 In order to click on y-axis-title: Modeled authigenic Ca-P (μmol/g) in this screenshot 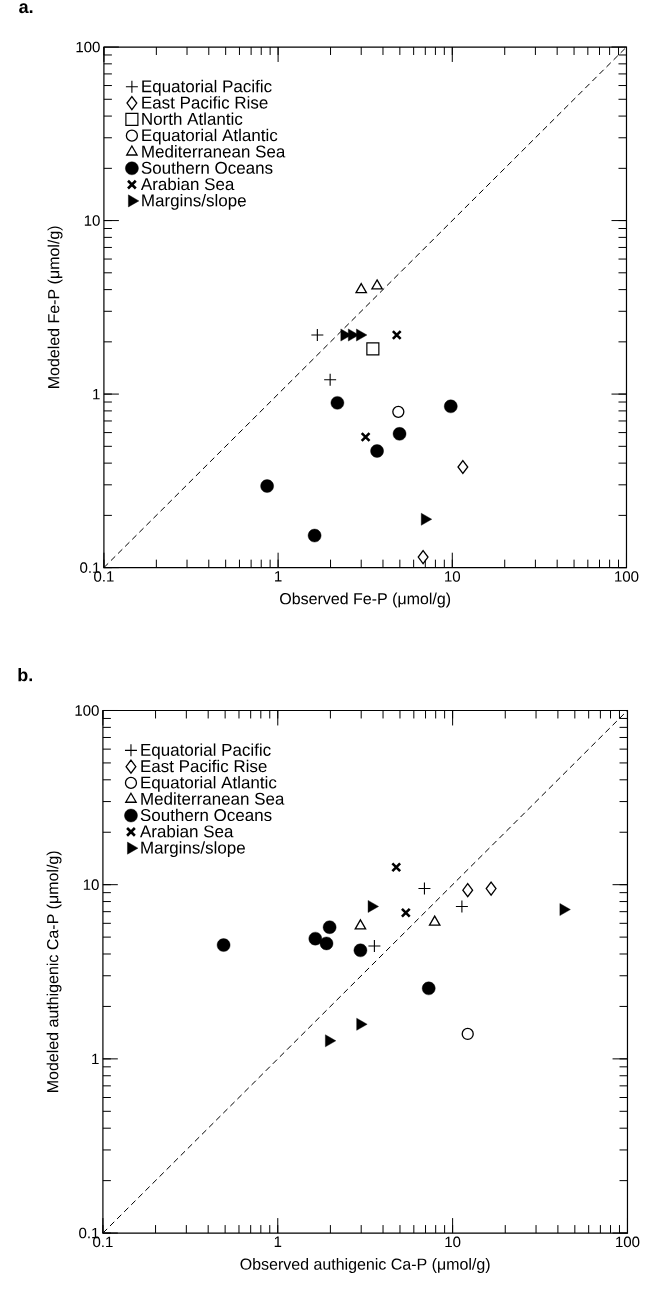, I will do `click(54, 971)`.